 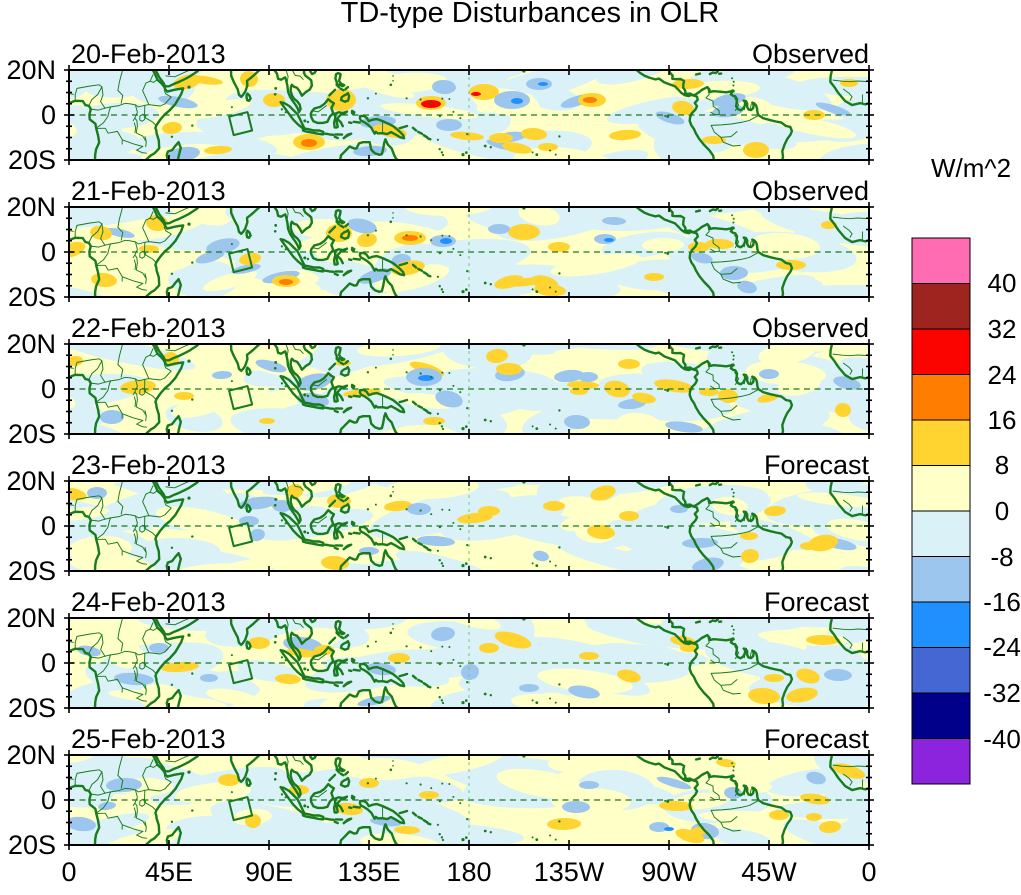 I want to click on svg-text: TD-type Disturbances in OLR, so click(x=530, y=14).